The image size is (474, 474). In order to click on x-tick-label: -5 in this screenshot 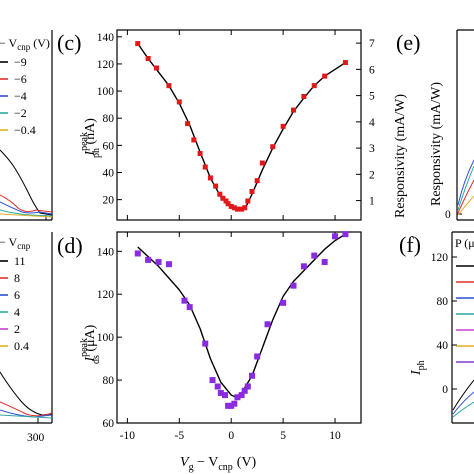, I will do `click(180, 436)`.